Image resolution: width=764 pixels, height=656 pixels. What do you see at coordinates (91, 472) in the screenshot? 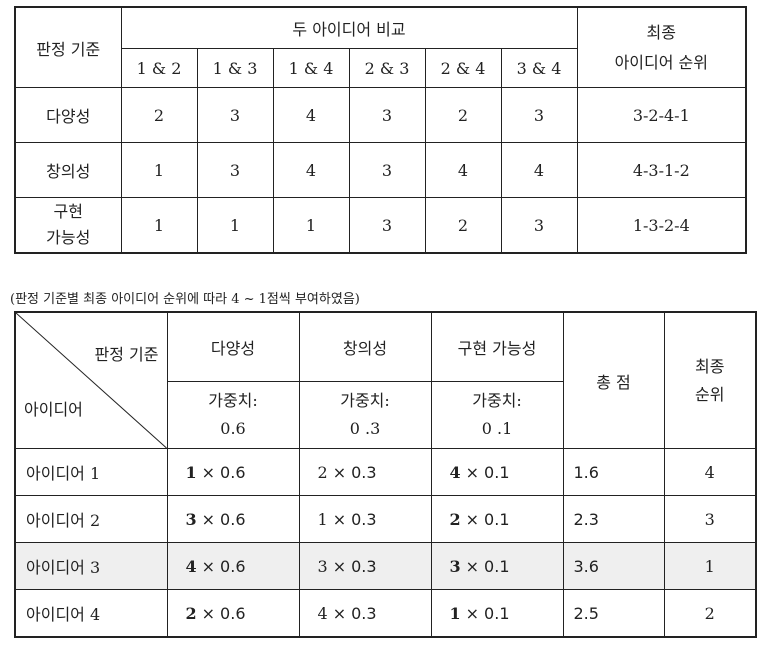
I see `idea-label: 아이디어 1` at bounding box center [91, 472].